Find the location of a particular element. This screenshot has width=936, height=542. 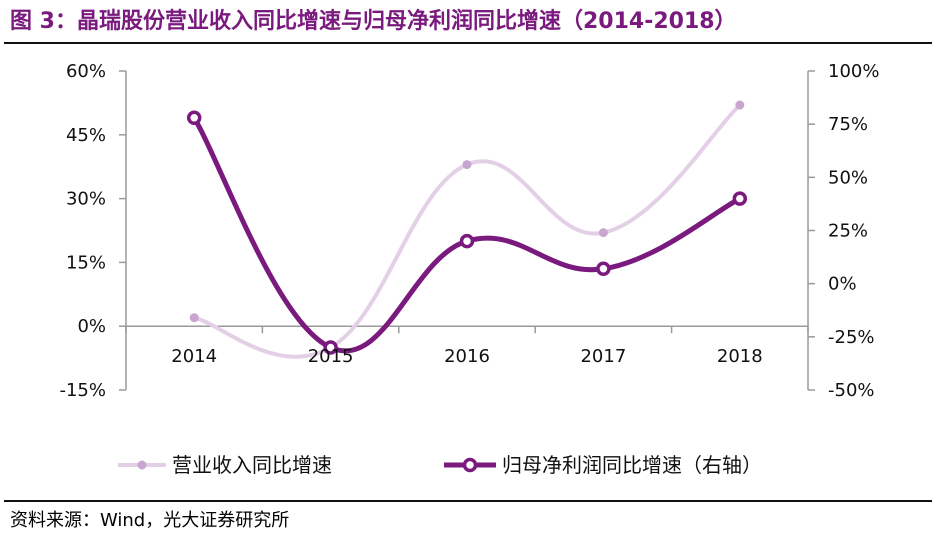

left-tick-label: 30% is located at coordinates (86, 199).